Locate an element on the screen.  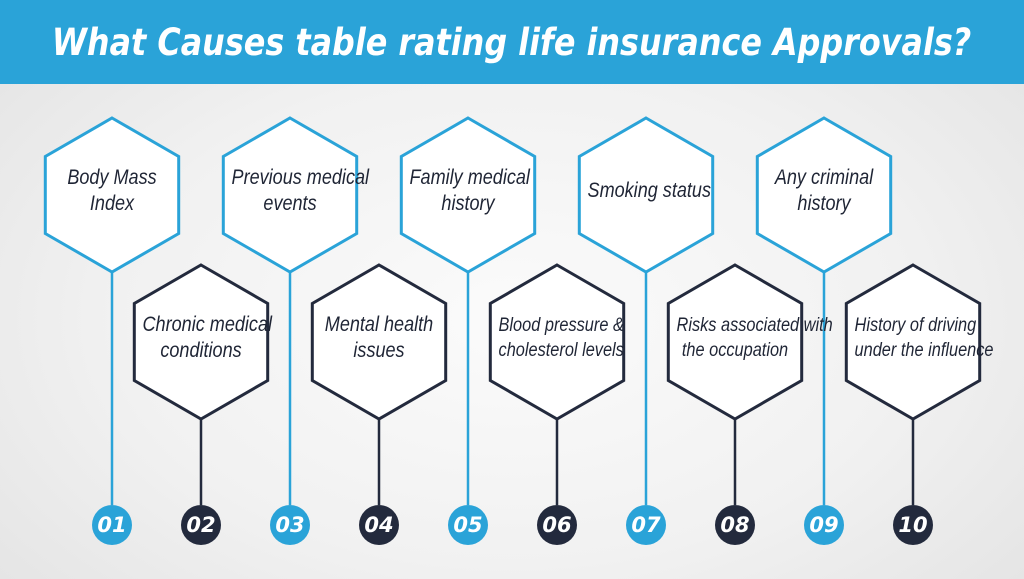
label-line: Risks associated with is located at coordinates (754, 325).